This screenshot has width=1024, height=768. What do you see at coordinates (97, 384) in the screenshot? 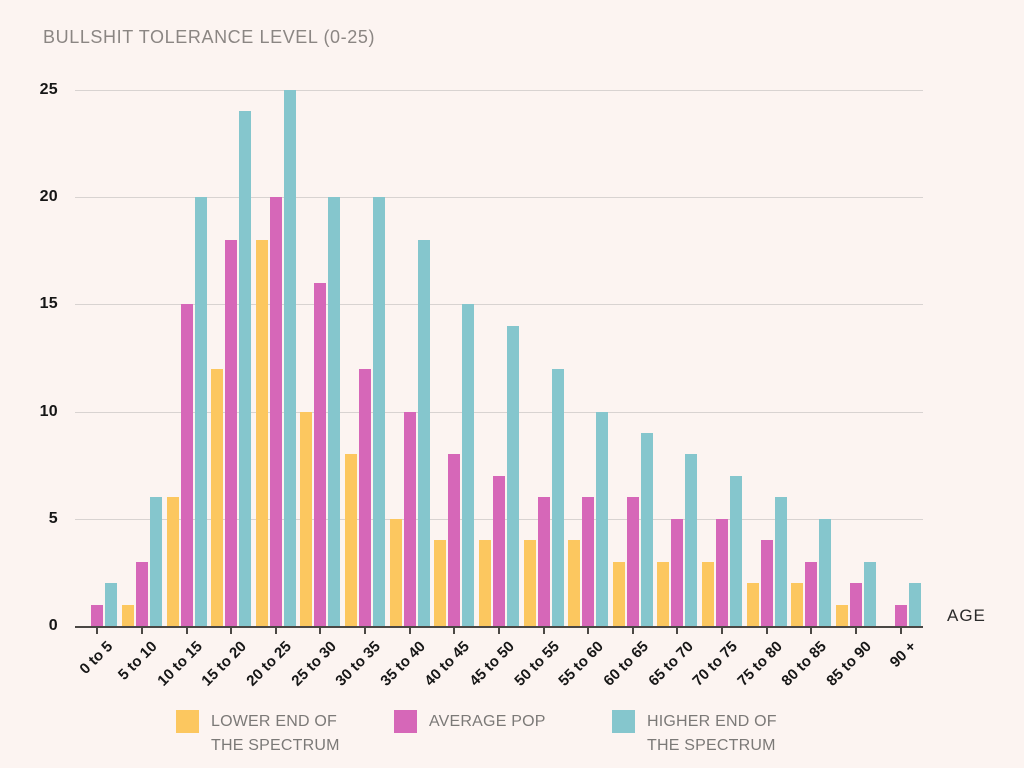
I see `bar-group: 0 to 5` at bounding box center [97, 384].